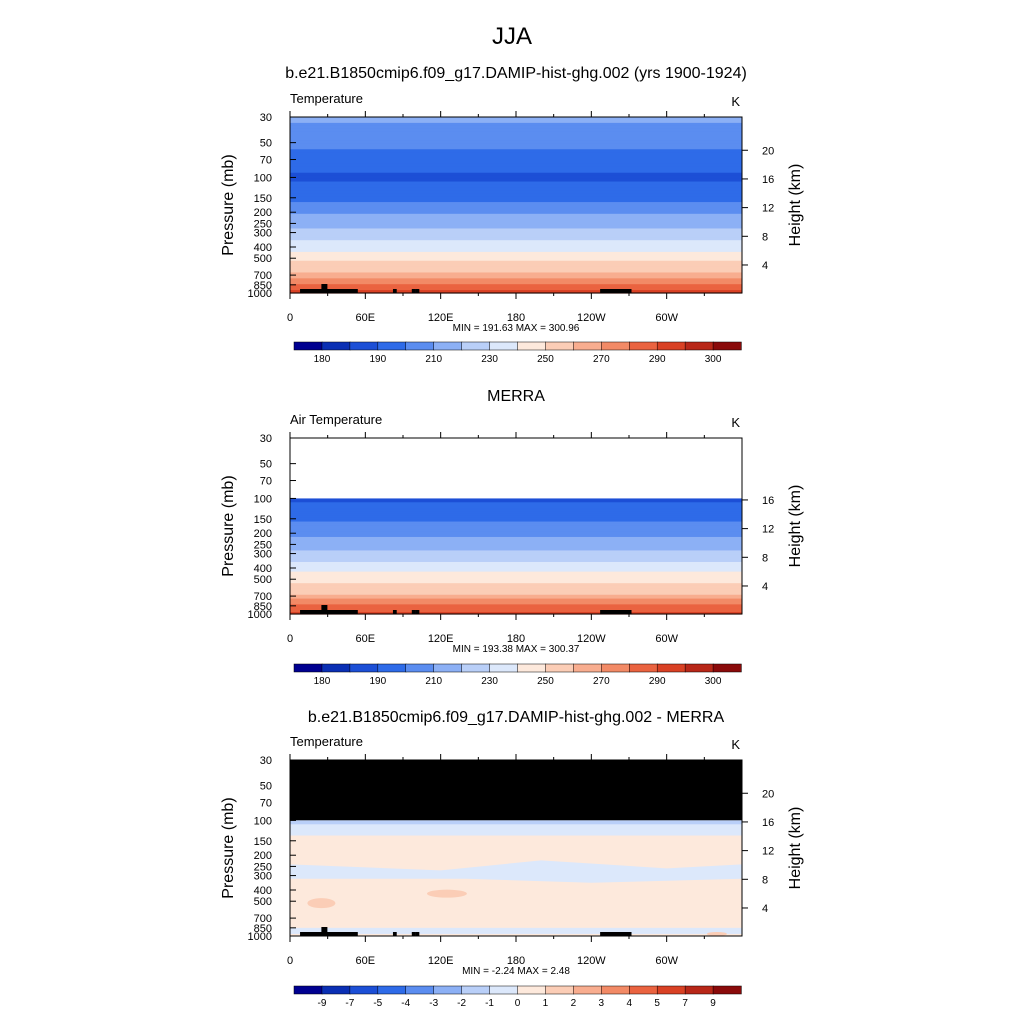  Describe the element at coordinates (657, 359) in the screenshot. I see `colorbar-label: 290` at that location.